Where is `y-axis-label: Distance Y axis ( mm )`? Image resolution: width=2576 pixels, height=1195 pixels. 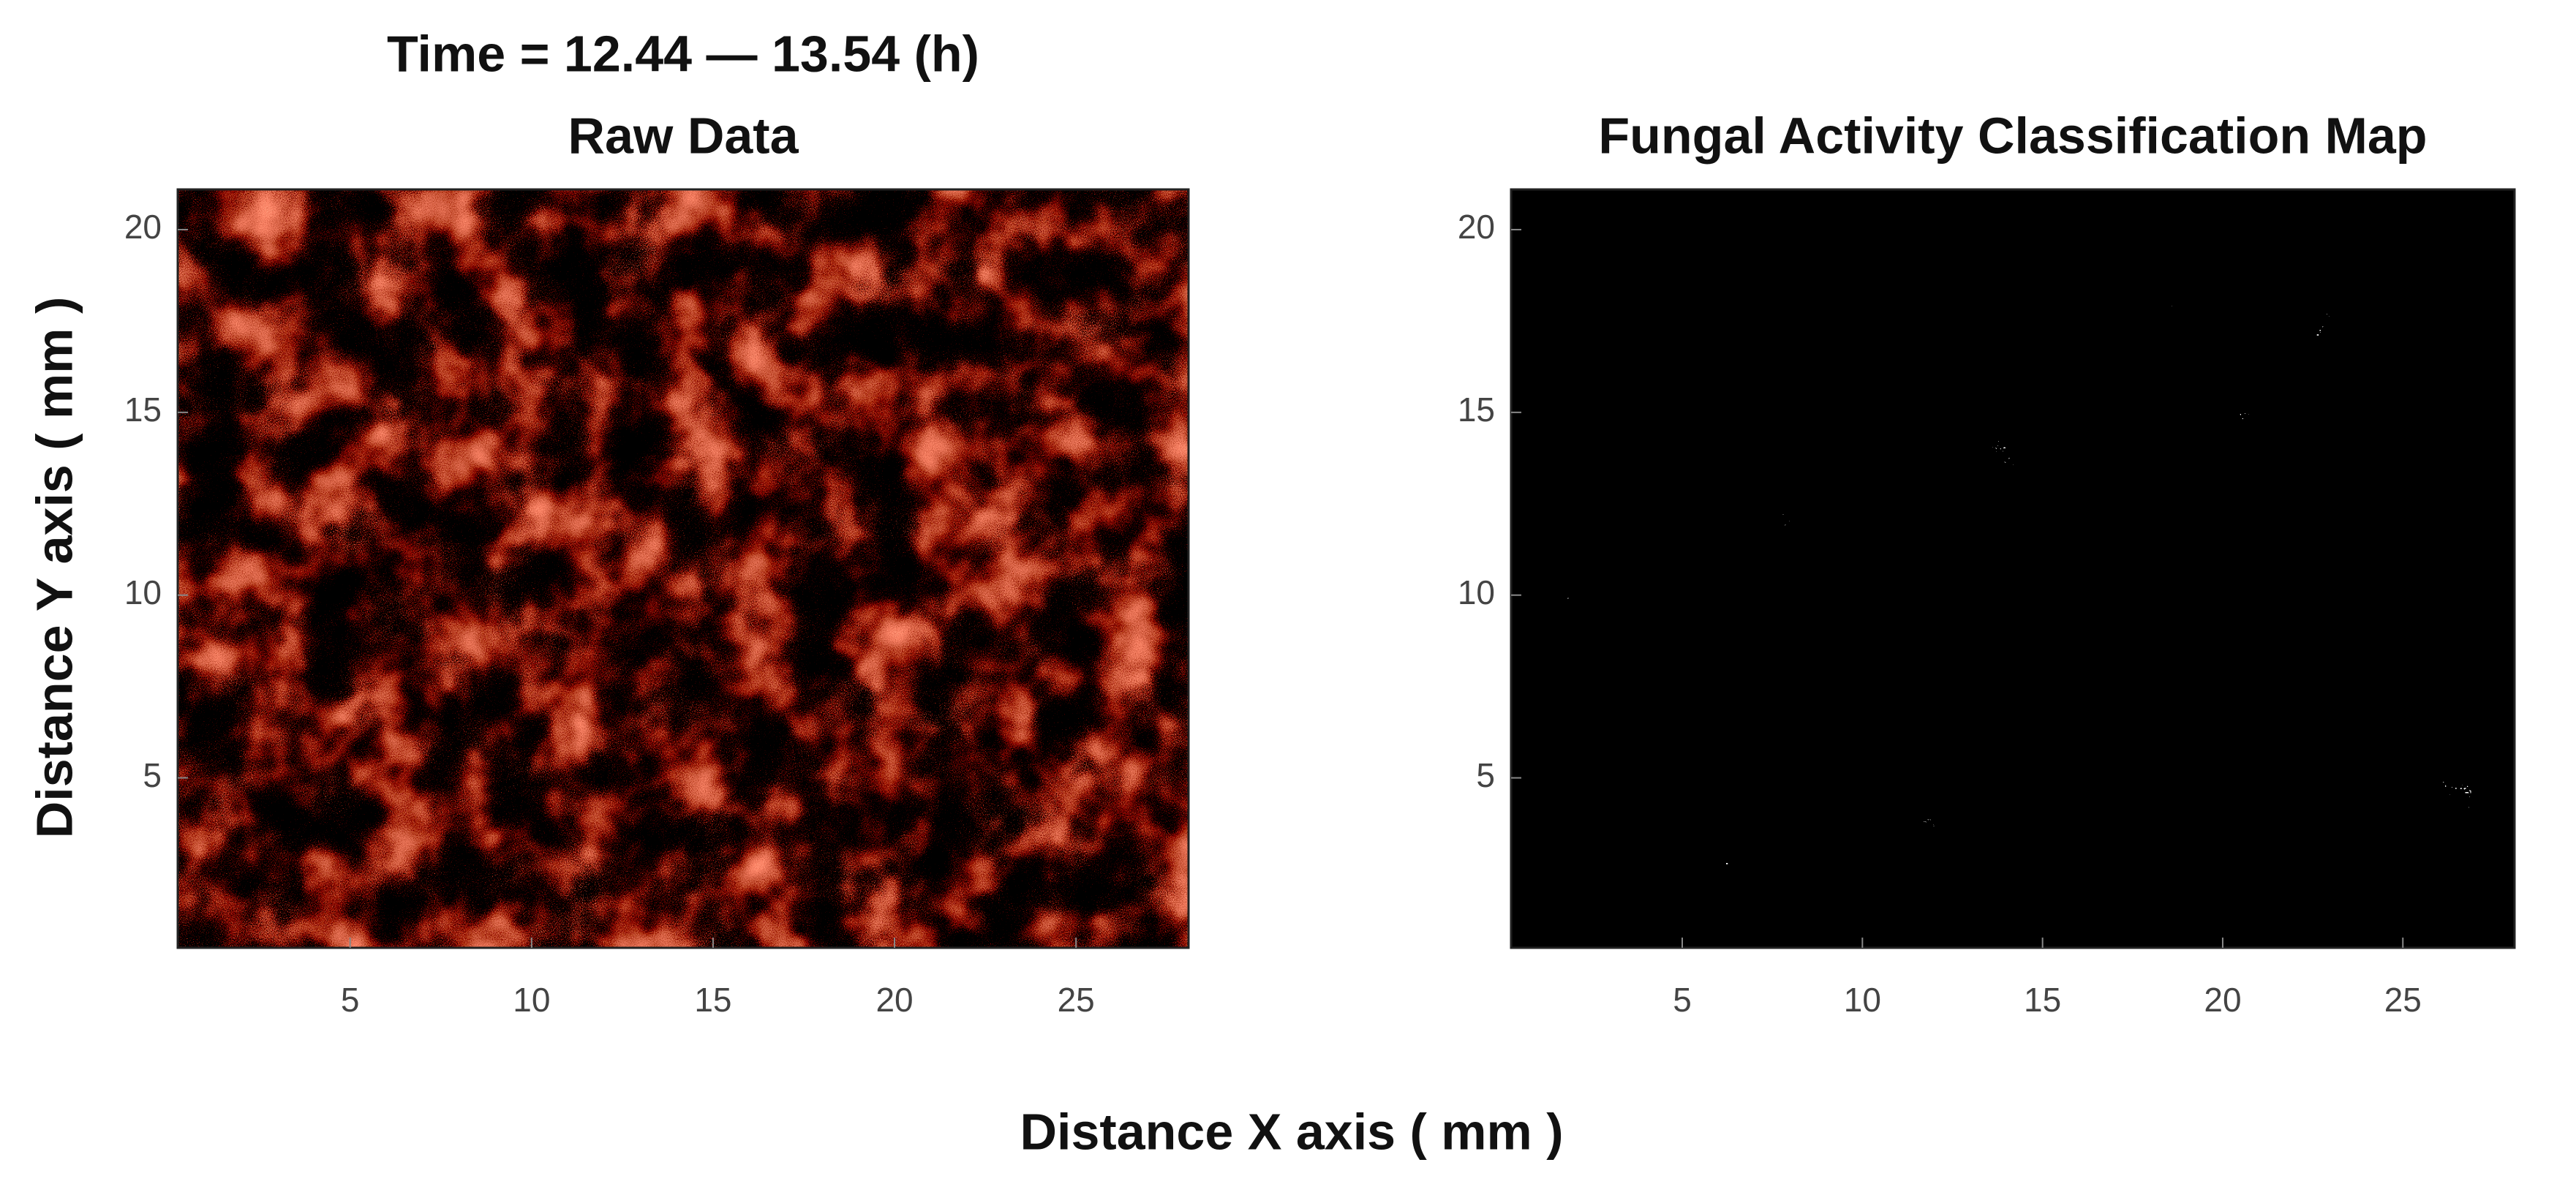 y-axis-label: Distance Y axis ( mm ) is located at coordinates (54, 568).